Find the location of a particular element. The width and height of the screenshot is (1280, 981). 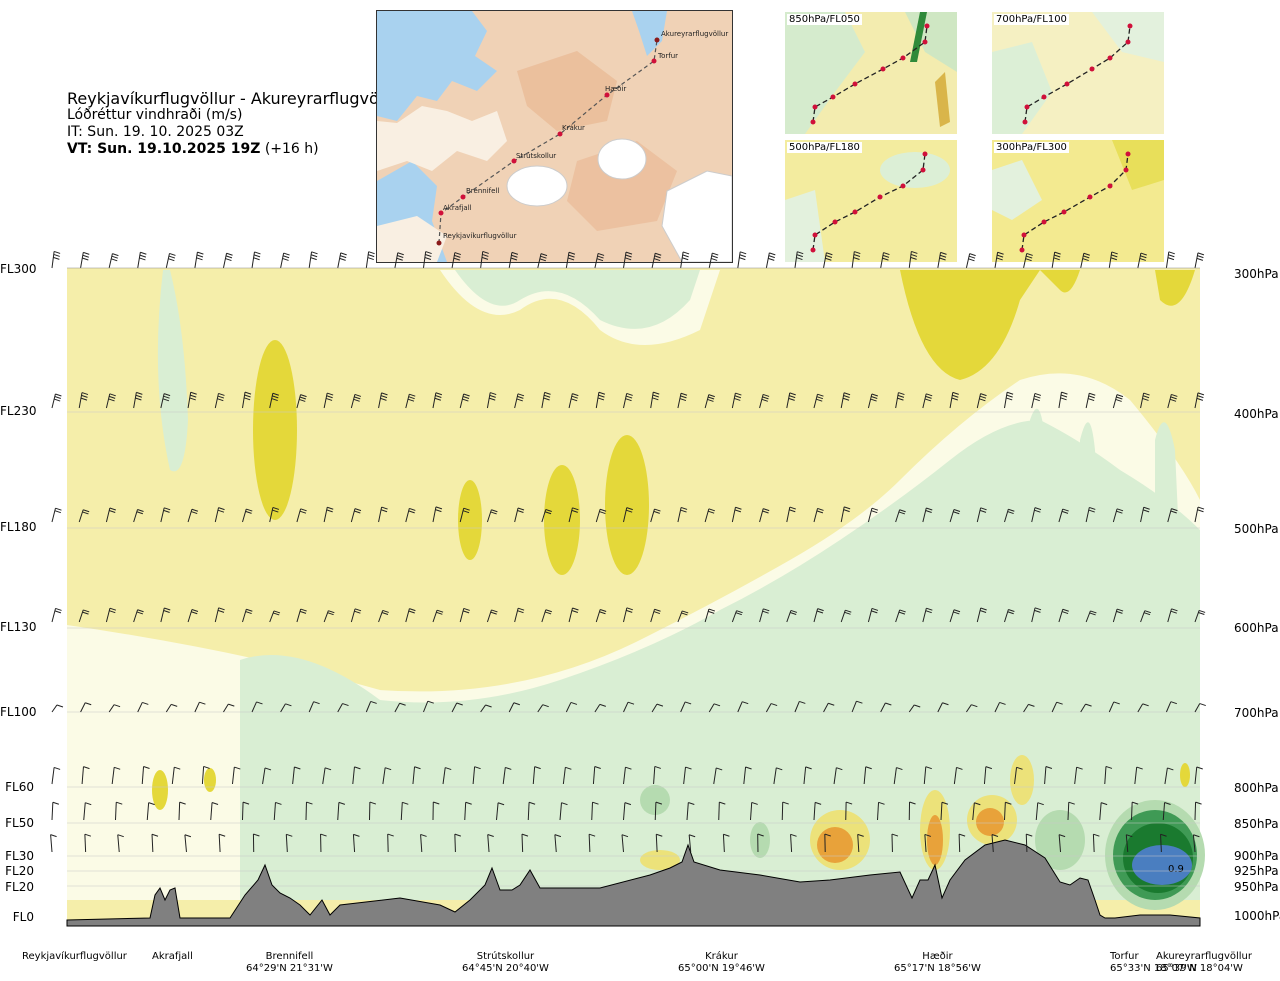

waypoint-akureyri-coord: 65°39'N 18°04'W is located at coordinates (1199, 968).